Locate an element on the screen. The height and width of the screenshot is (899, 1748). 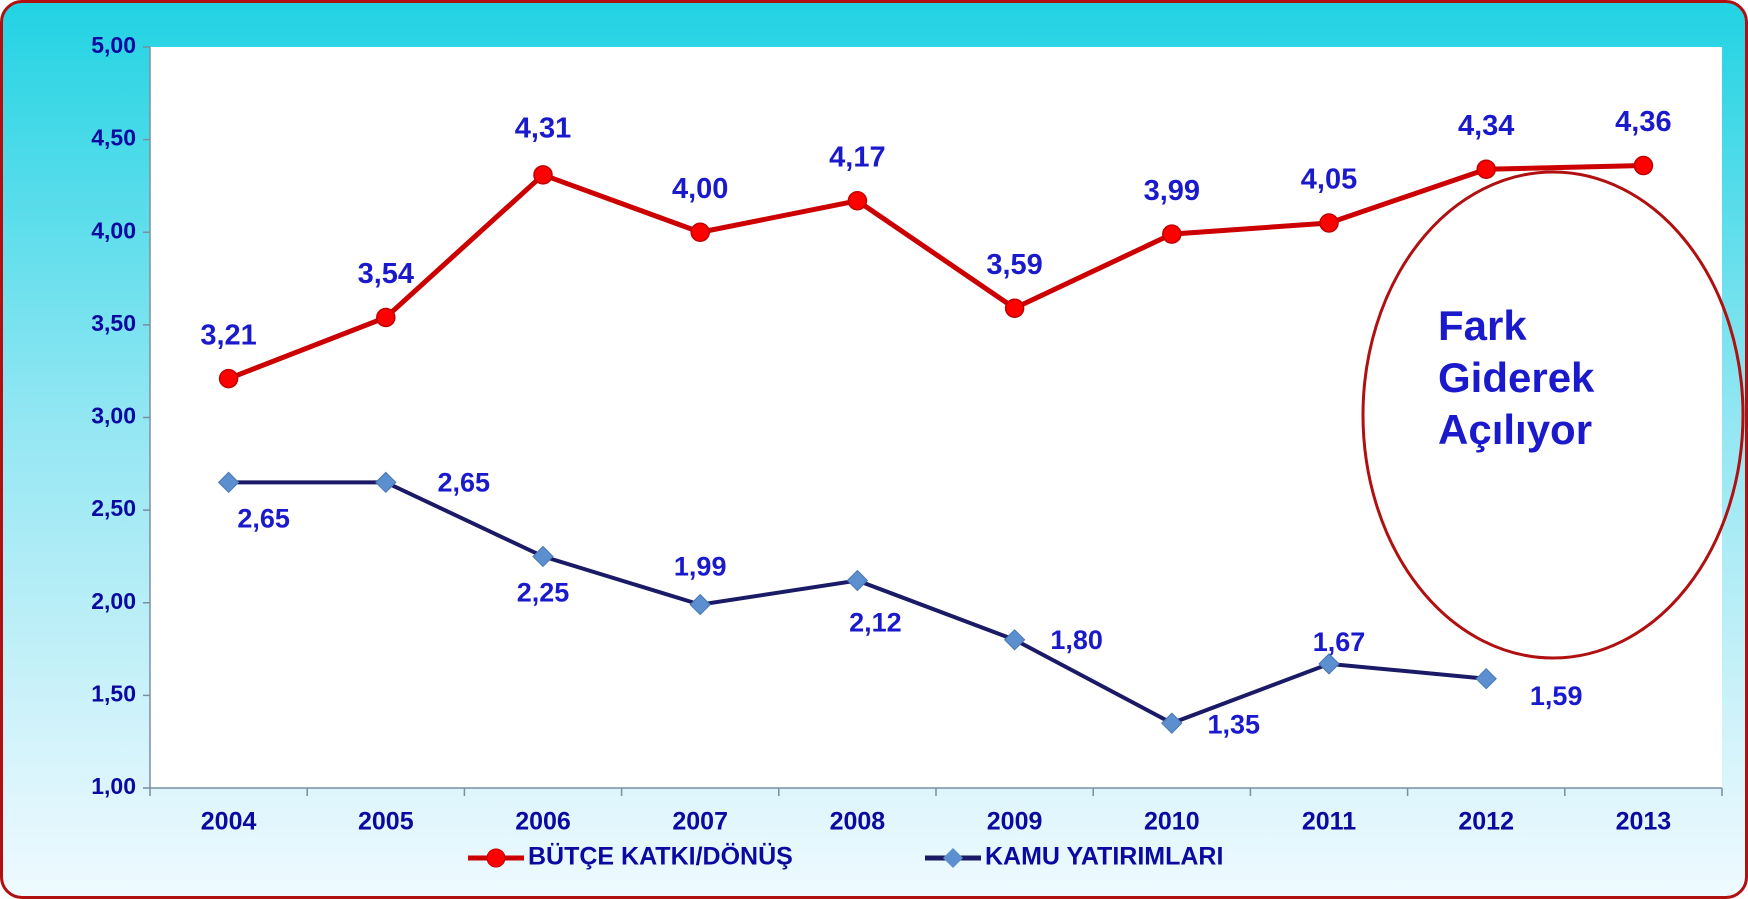
x-tick-label: 2006 is located at coordinates (543, 822).